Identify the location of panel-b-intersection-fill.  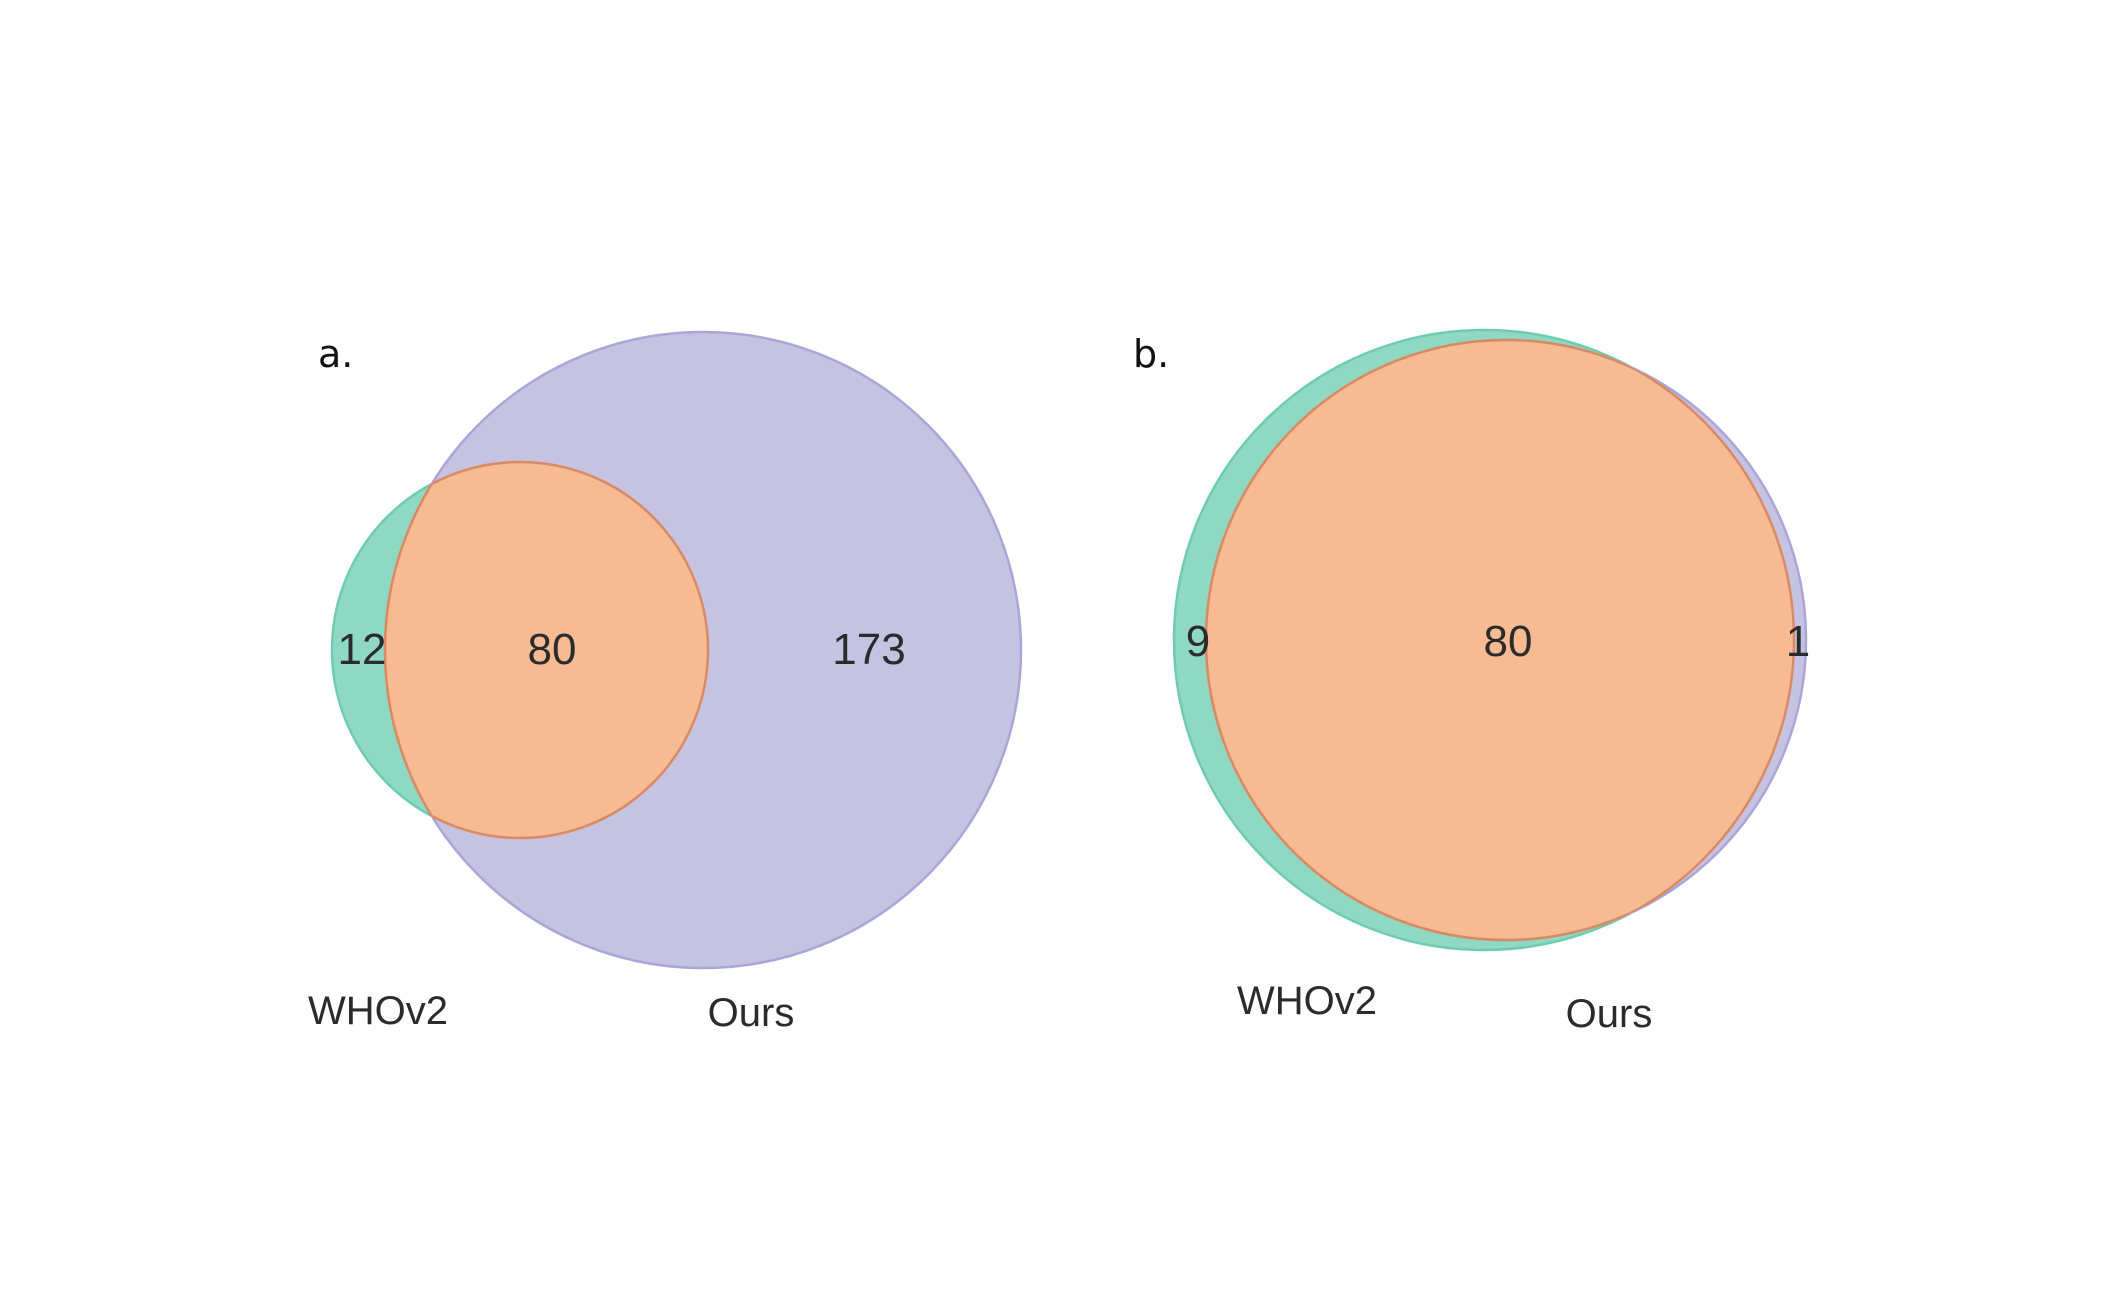
(1500, 640).